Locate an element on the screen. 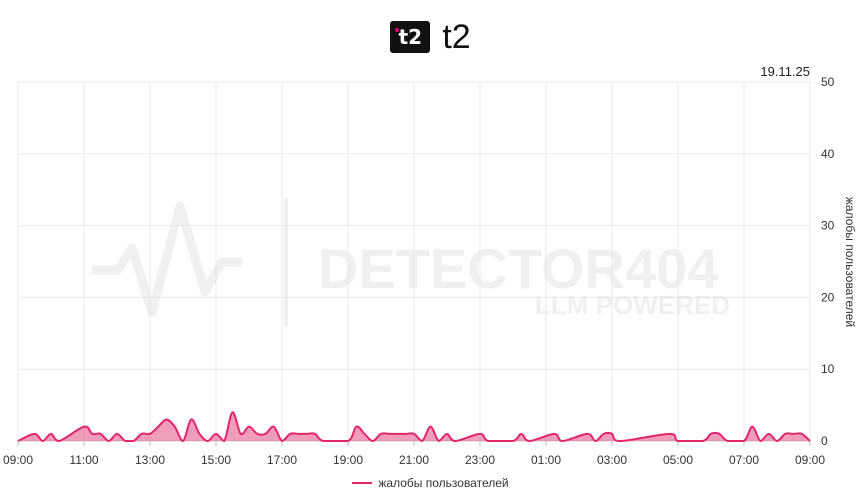 This screenshot has height=501, width=861. brand-logo: t2 is located at coordinates (410, 37).